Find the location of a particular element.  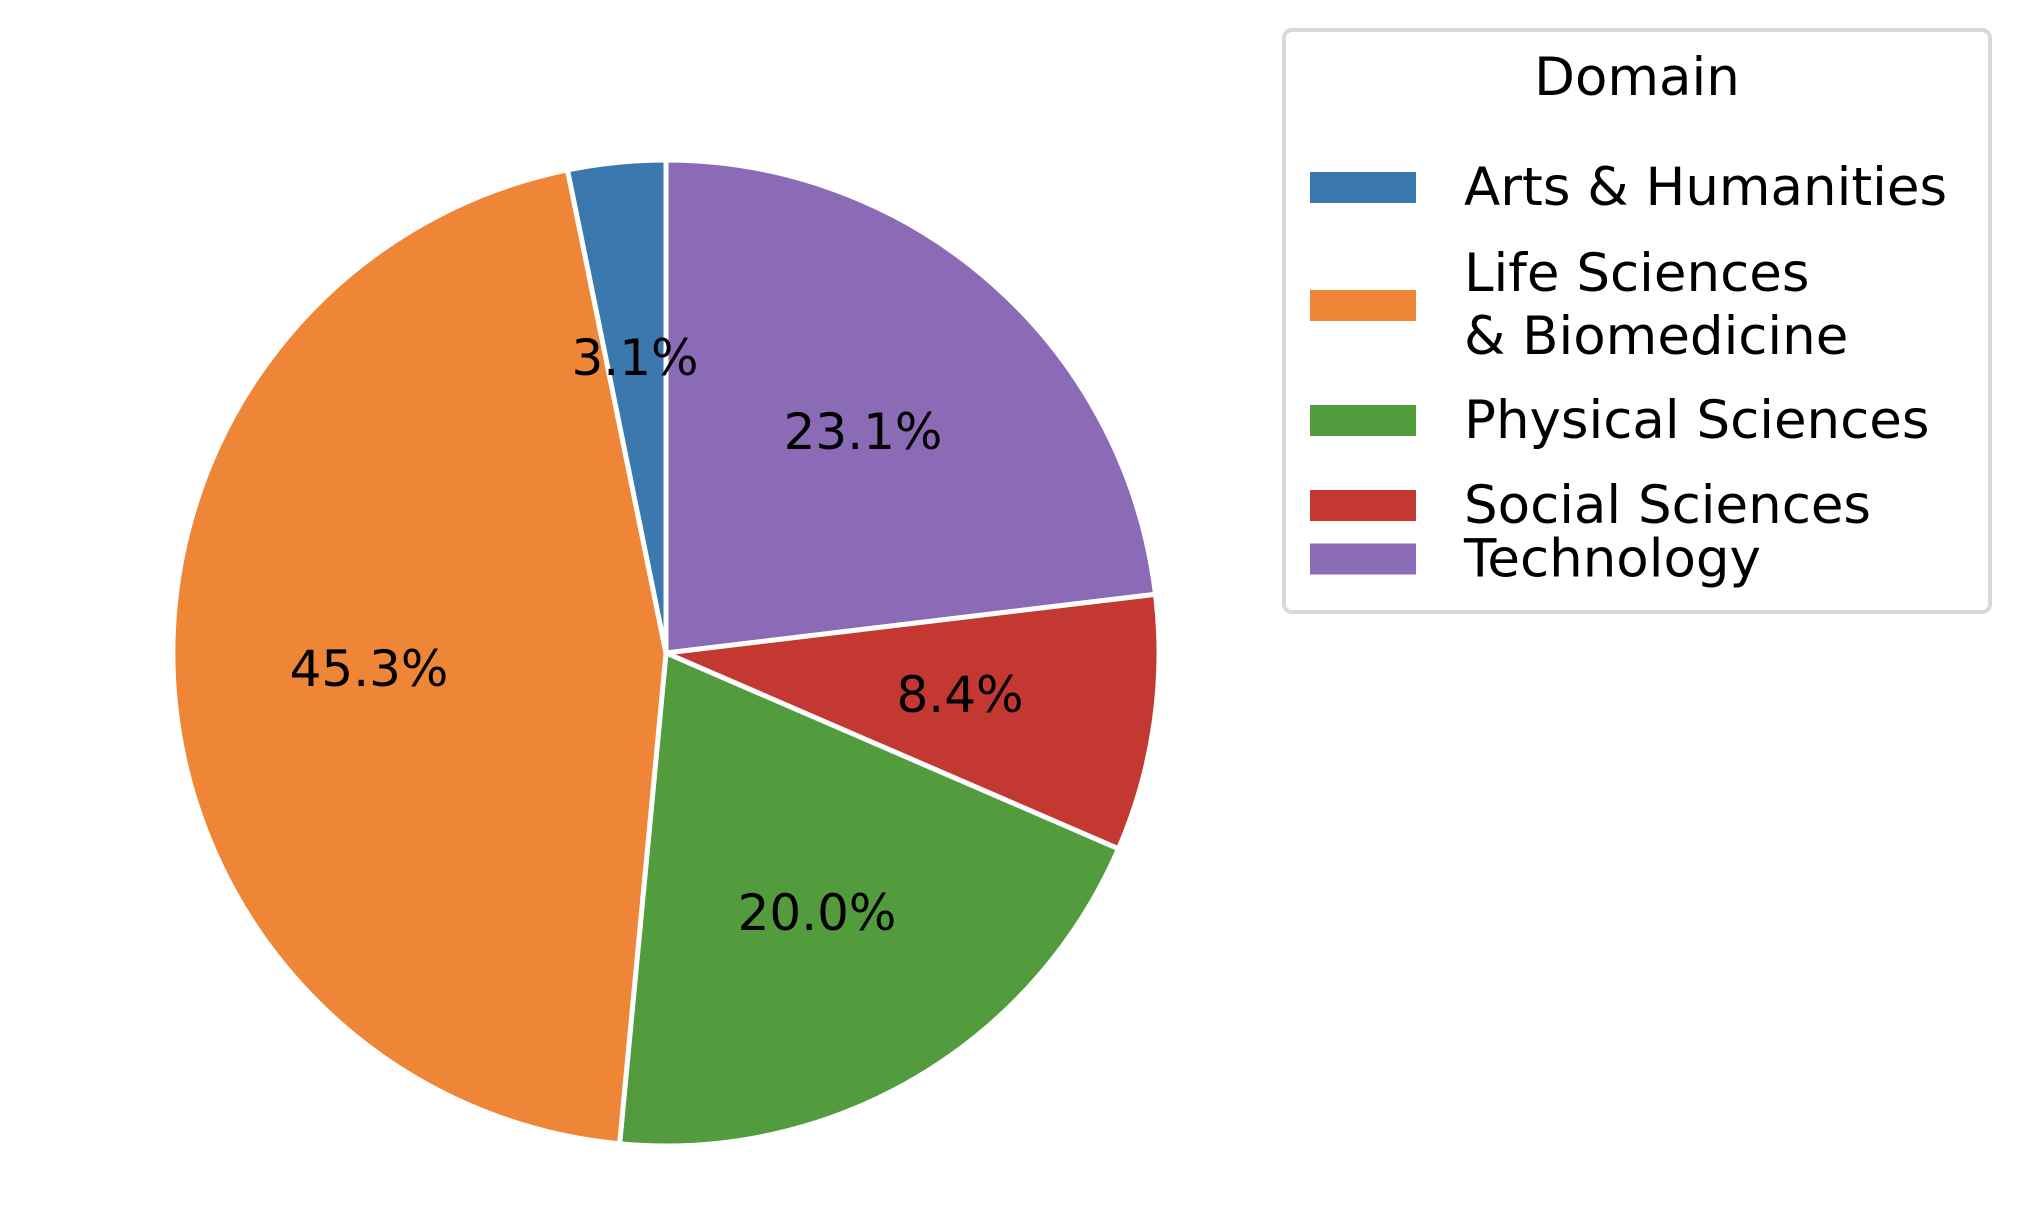

legend-label: Arts & Humanities is located at coordinates (1706, 187).